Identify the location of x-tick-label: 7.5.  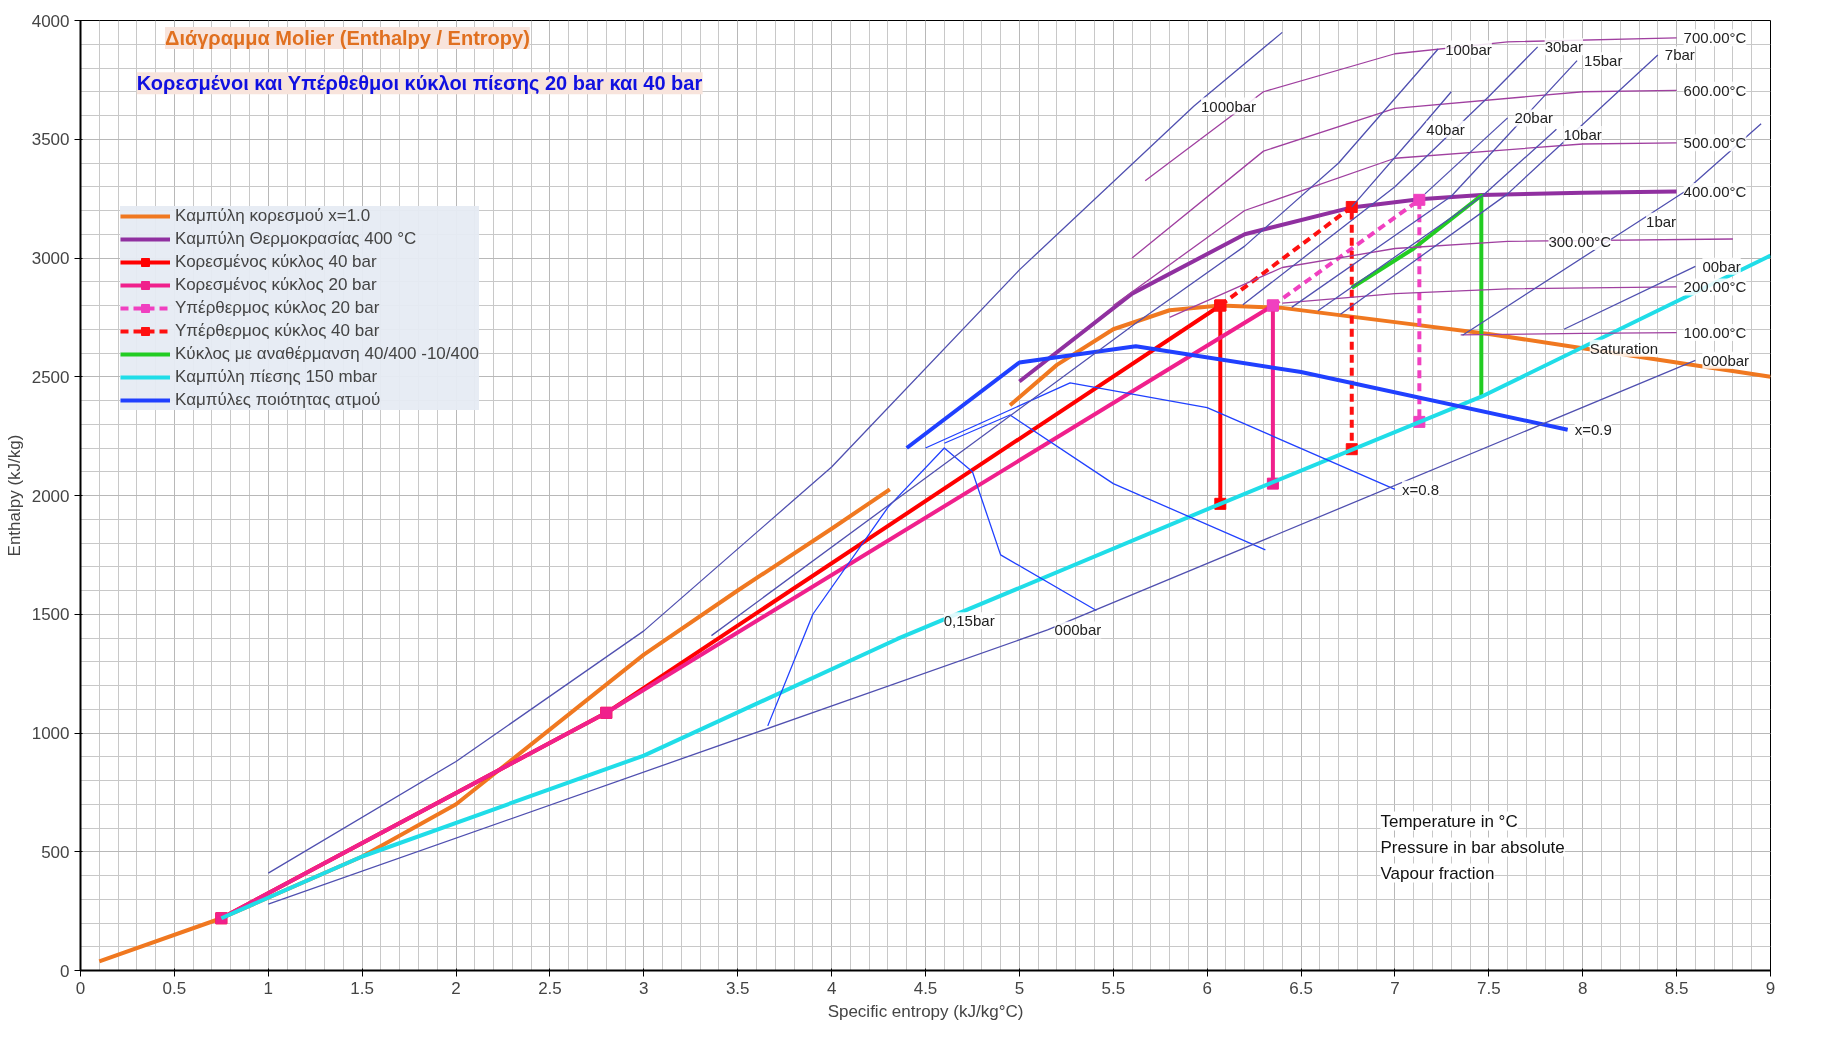
(1489, 988).